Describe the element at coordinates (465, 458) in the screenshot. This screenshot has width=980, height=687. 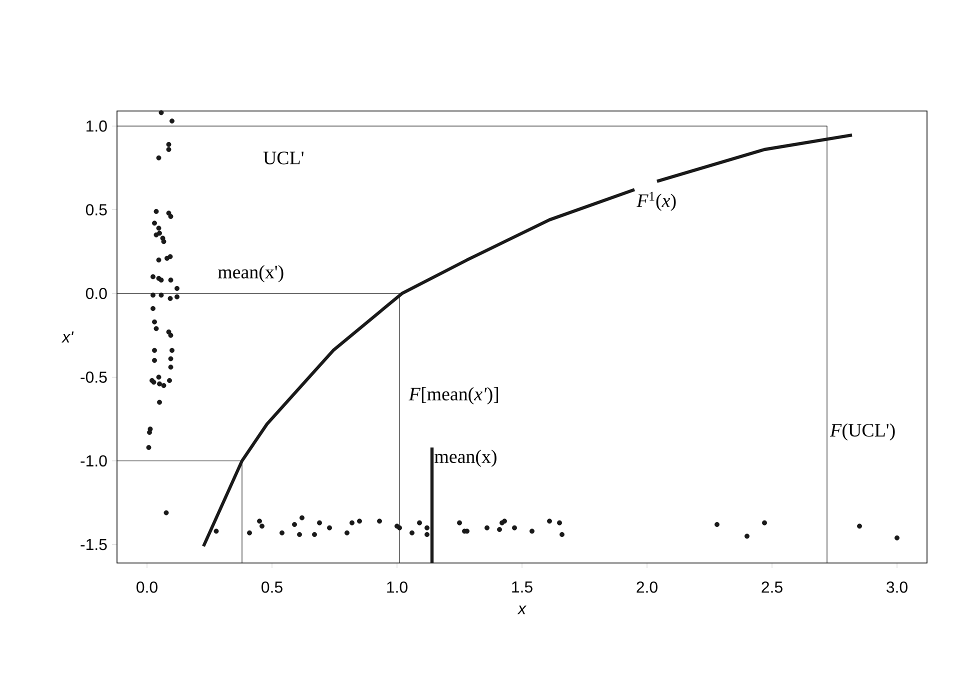
I see `series-label: mean(x)` at that location.